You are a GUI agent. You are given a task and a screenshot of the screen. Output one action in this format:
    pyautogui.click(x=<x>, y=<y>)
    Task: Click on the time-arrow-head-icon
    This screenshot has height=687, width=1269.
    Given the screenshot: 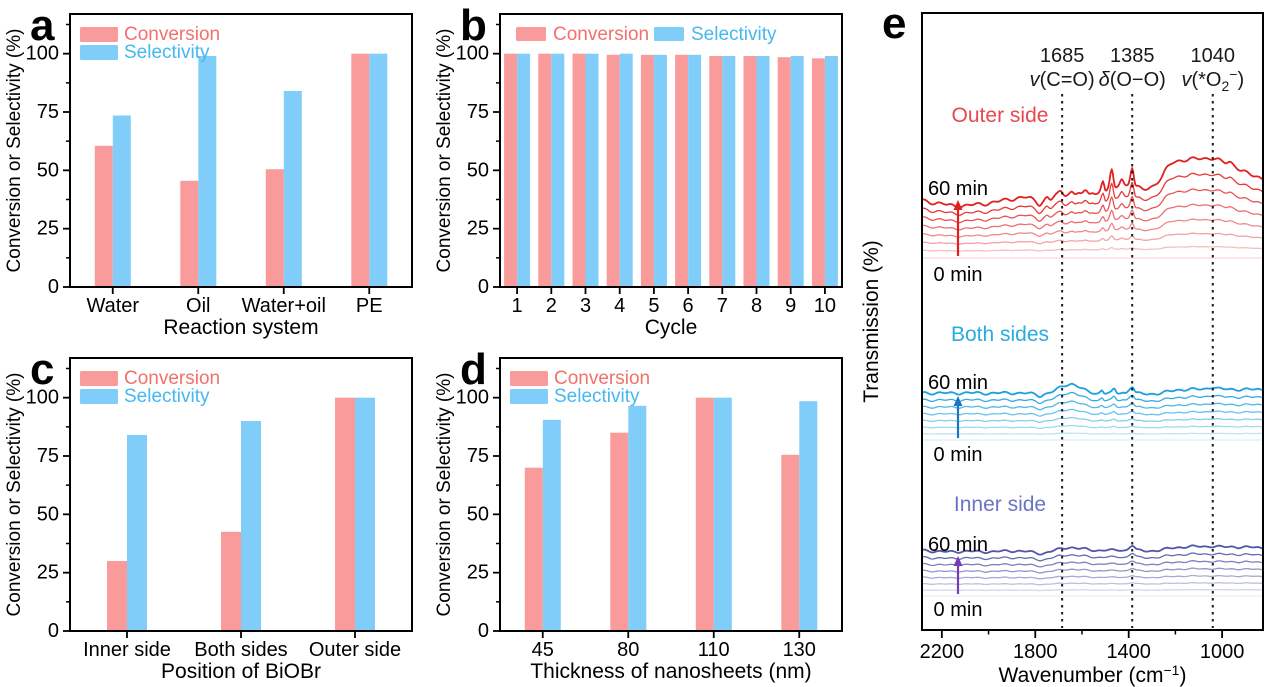 What is the action you would take?
    pyautogui.click(x=958, y=205)
    